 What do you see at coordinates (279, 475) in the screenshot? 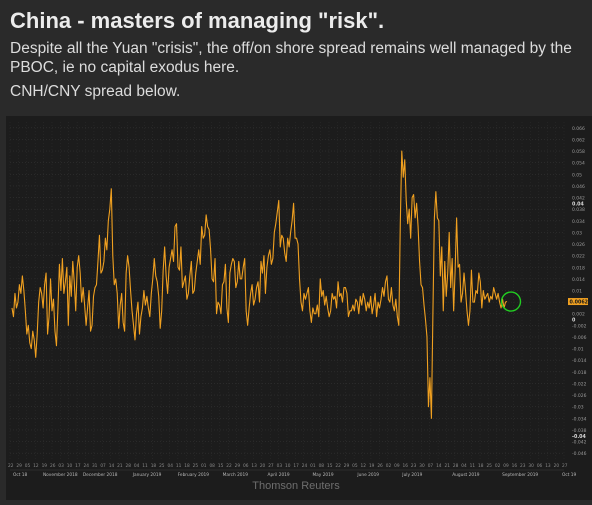
I see `x-month-label: April 2019` at bounding box center [279, 475].